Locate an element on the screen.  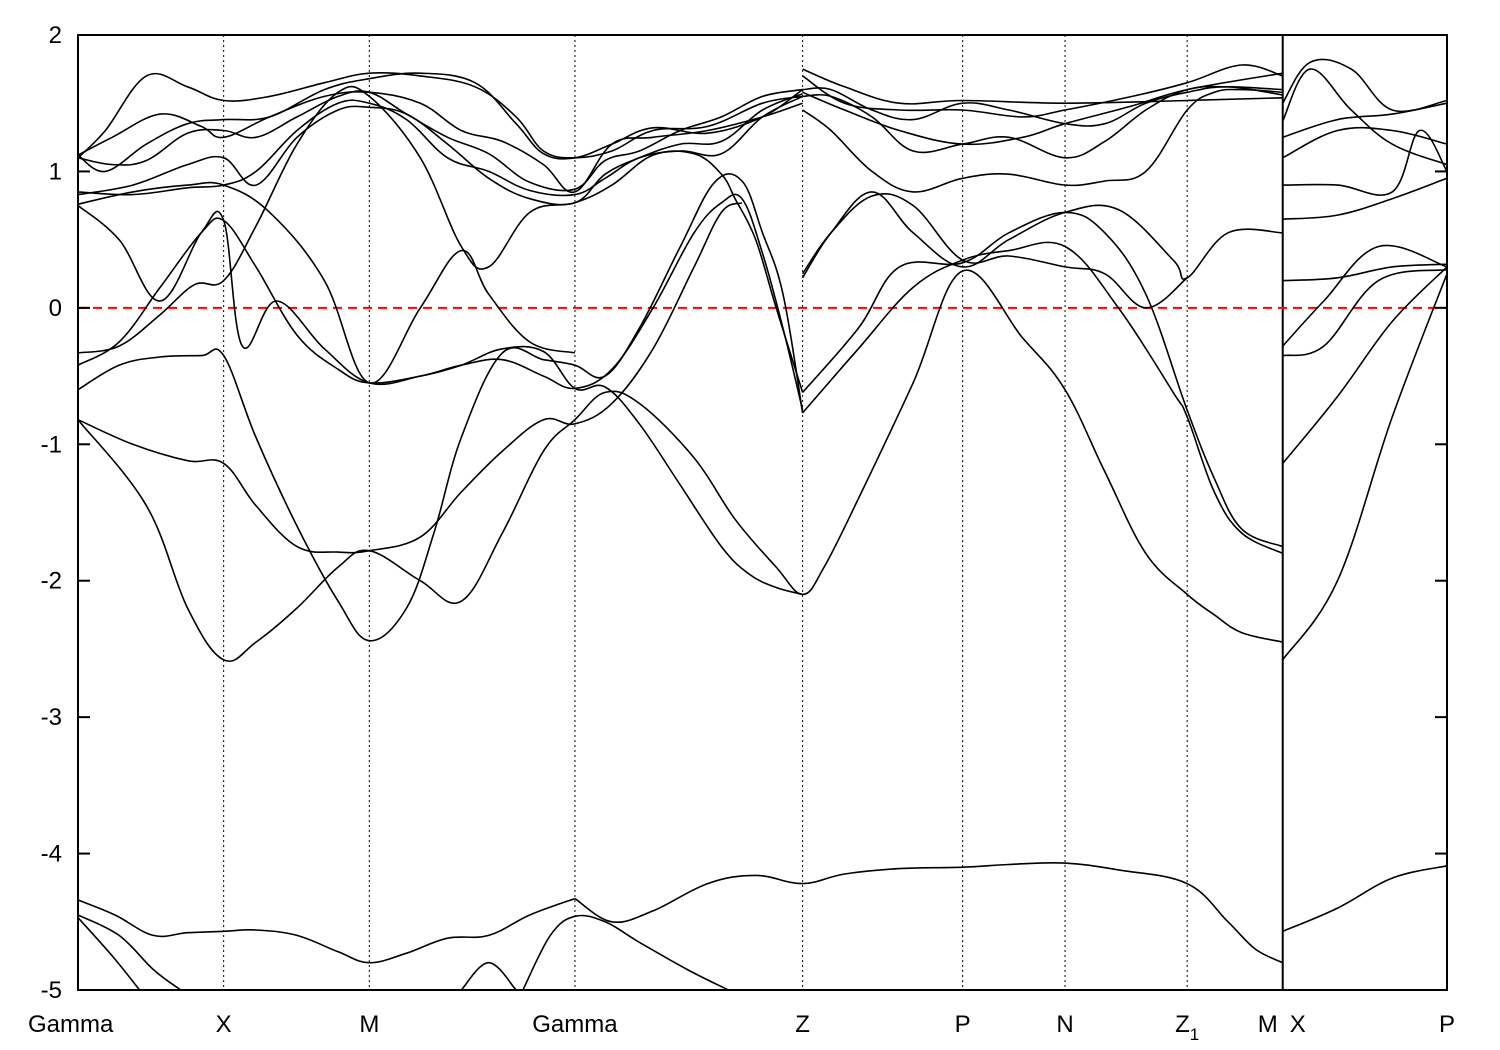
y-tick-label: -5 is located at coordinates (51, 990).